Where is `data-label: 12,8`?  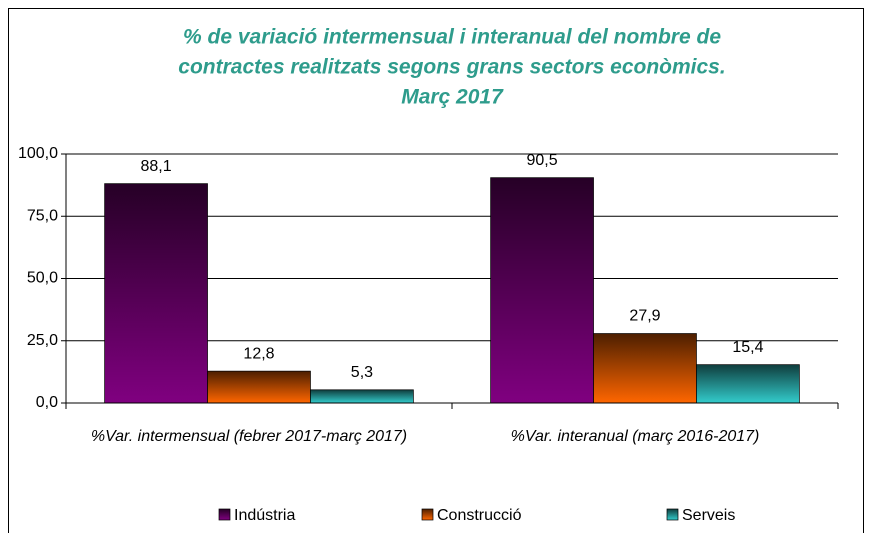 data-label: 12,8 is located at coordinates (258, 353).